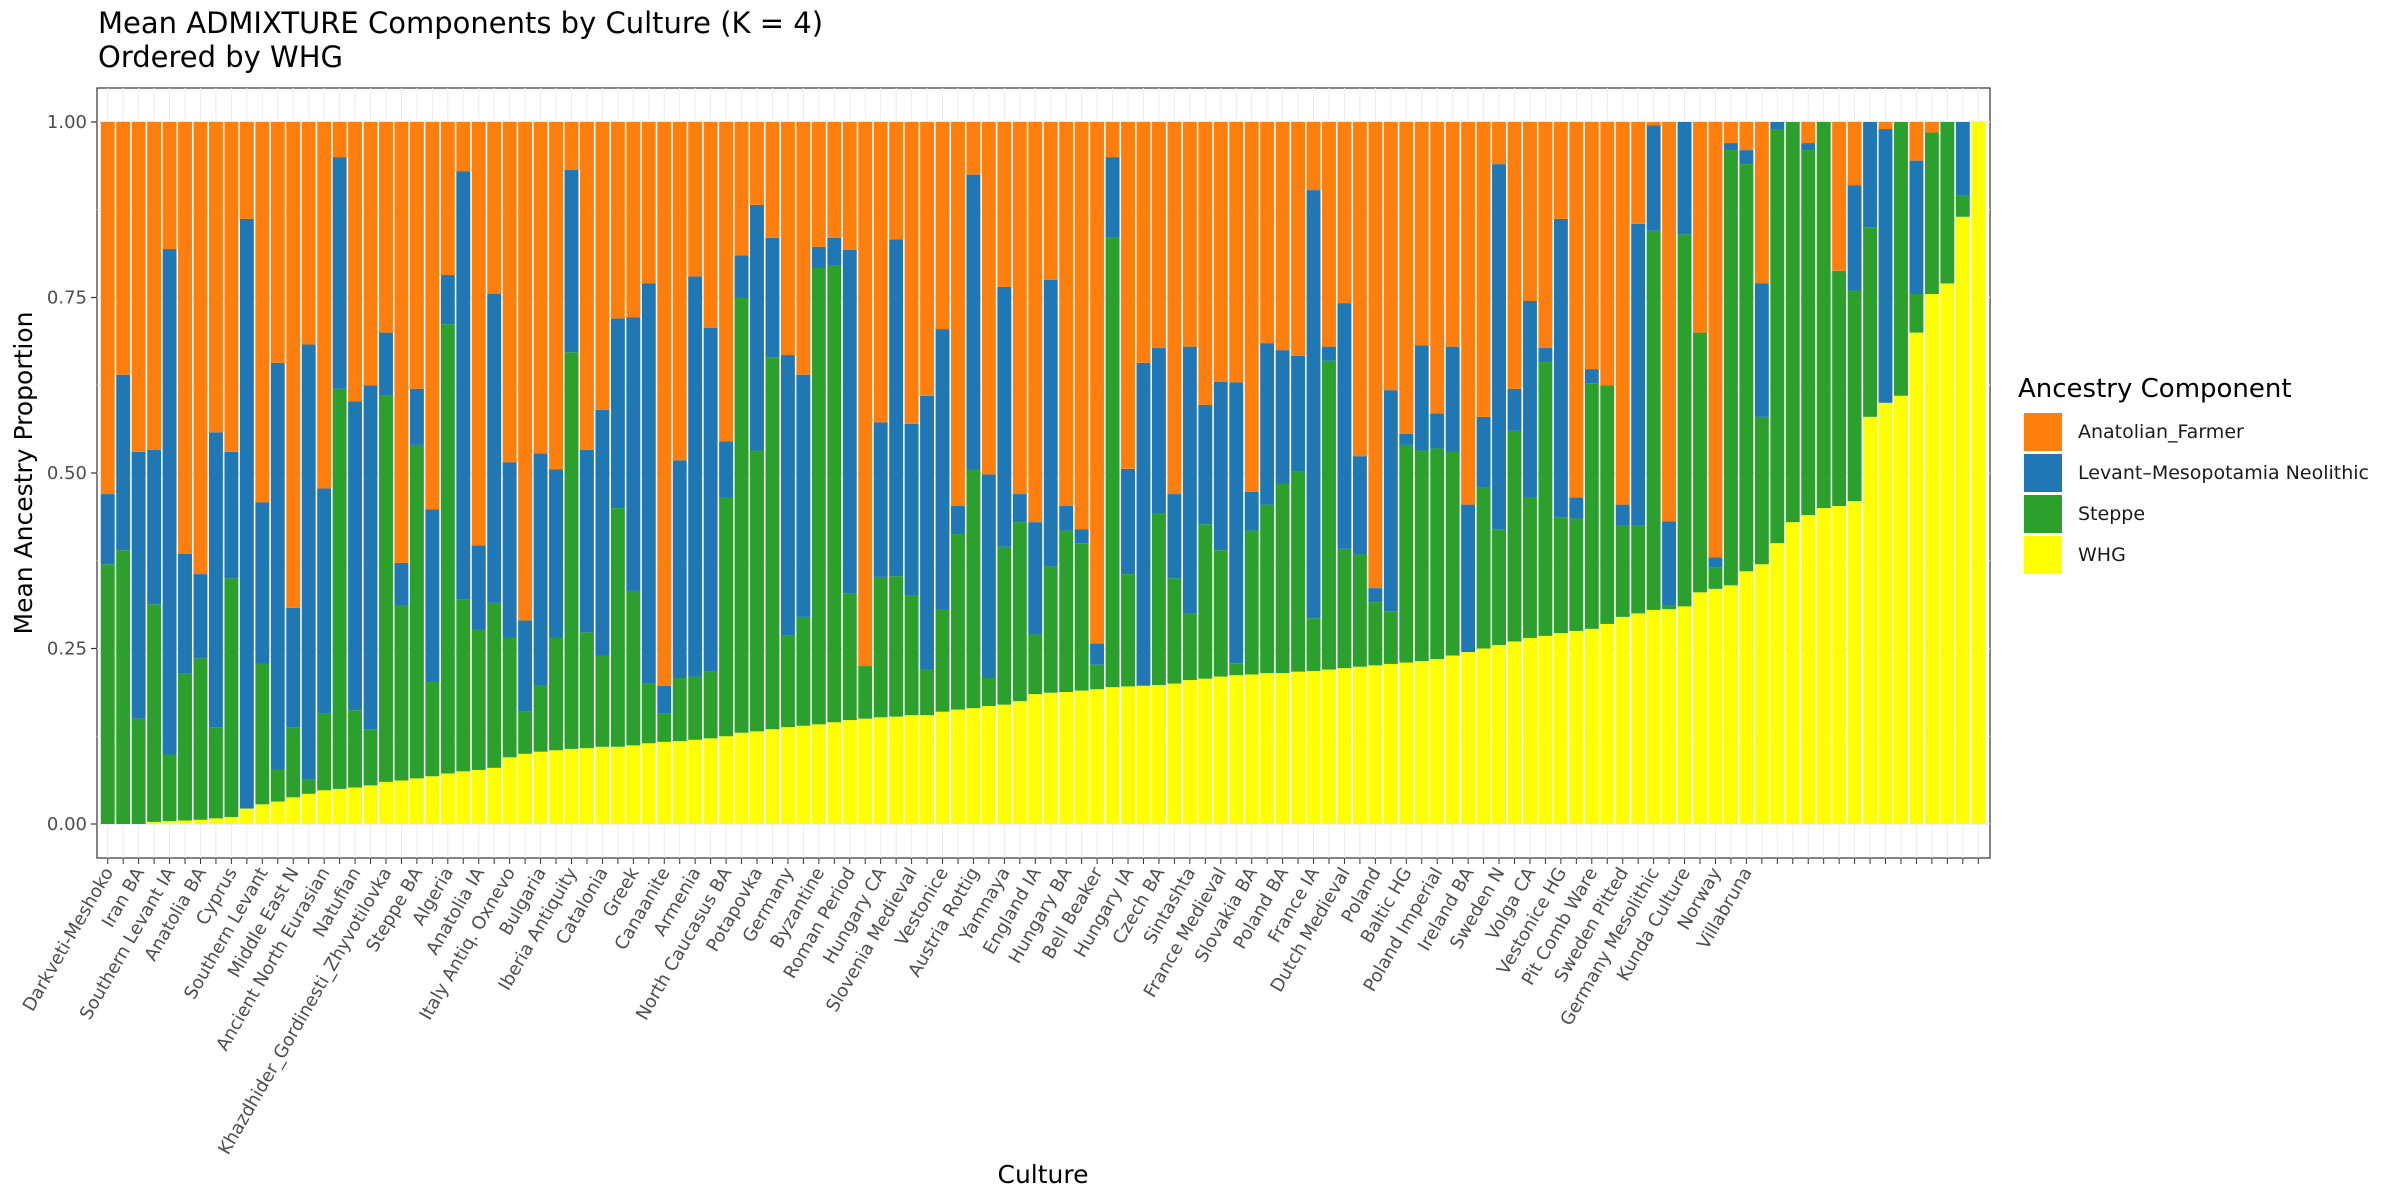 This screenshot has height=1200, width=2400. Describe the element at coordinates (67, 122) in the screenshot. I see `y-tick-label: 1.00` at that location.